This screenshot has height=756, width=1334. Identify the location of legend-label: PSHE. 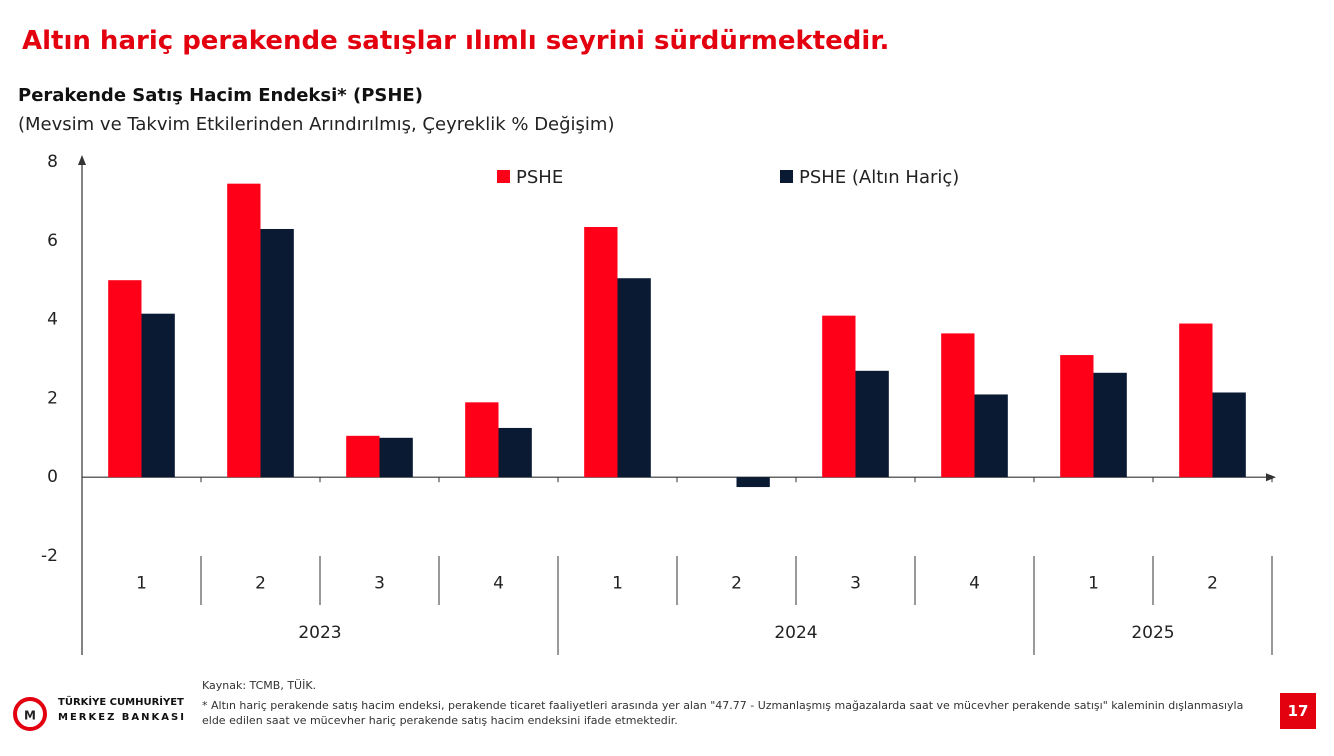
(539, 177).